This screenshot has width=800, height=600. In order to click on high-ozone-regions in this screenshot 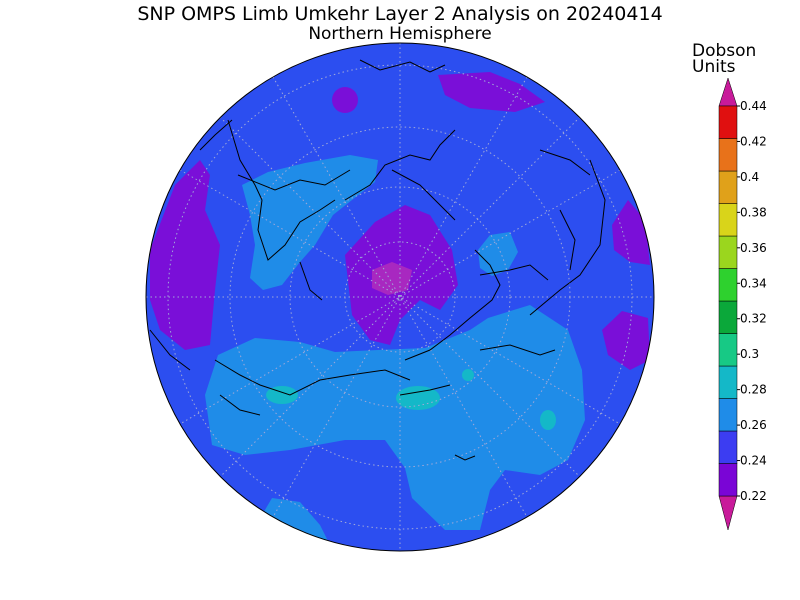, I will do `click(411, 399)`.